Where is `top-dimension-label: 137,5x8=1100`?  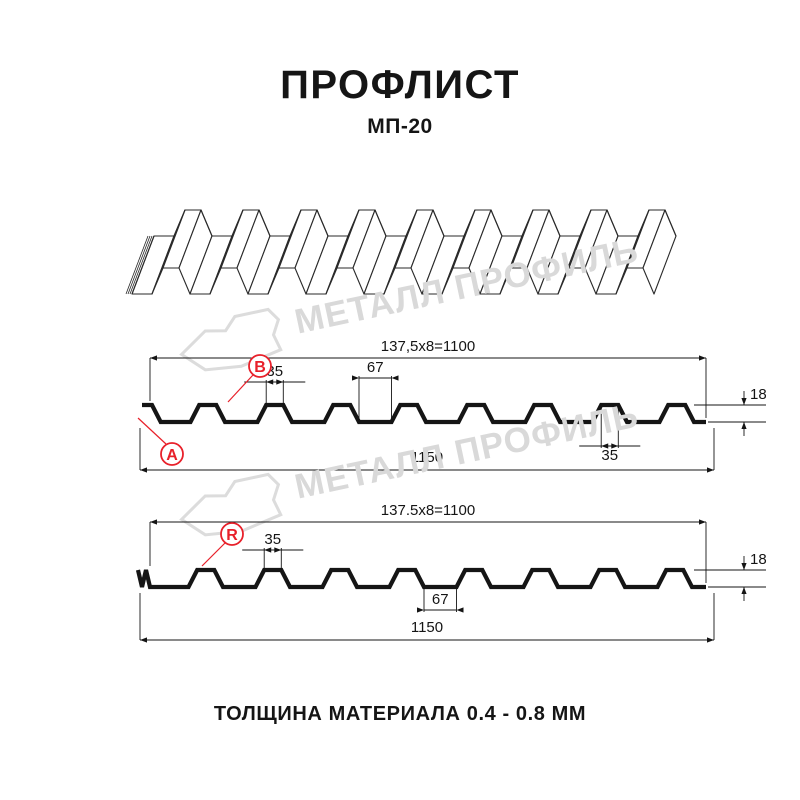 top-dimension-label: 137,5x8=1100 is located at coordinates (428, 346).